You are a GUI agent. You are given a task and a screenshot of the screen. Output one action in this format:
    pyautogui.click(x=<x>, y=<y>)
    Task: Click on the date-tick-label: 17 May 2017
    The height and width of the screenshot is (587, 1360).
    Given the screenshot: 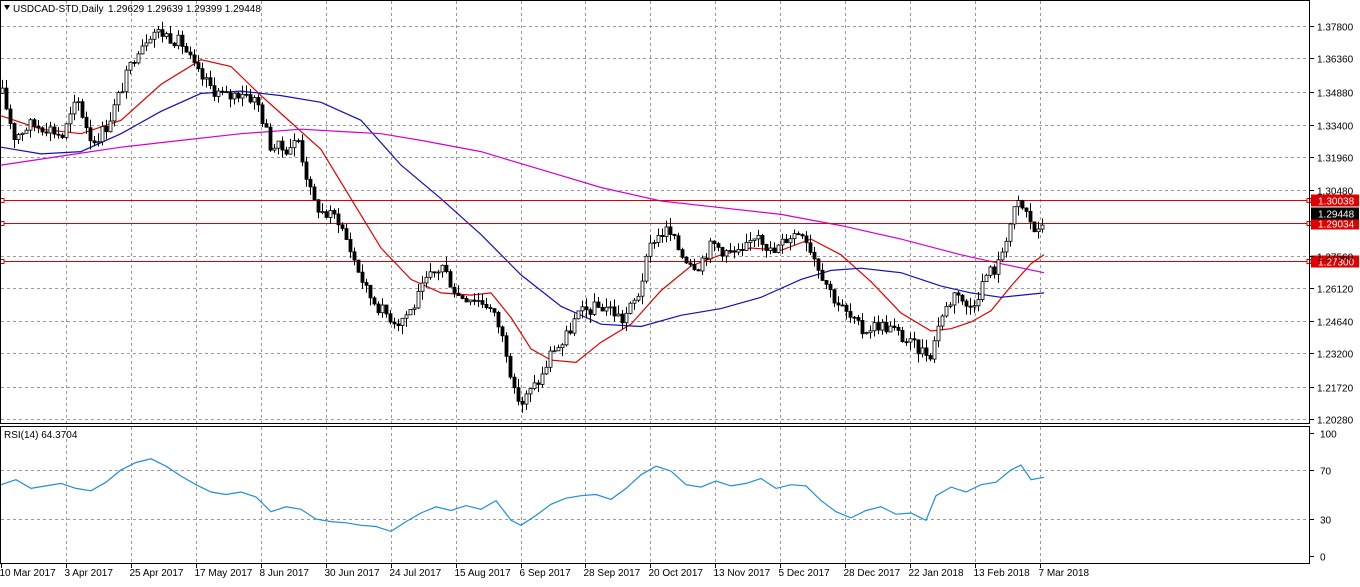 What is the action you would take?
    pyautogui.click(x=224, y=573)
    